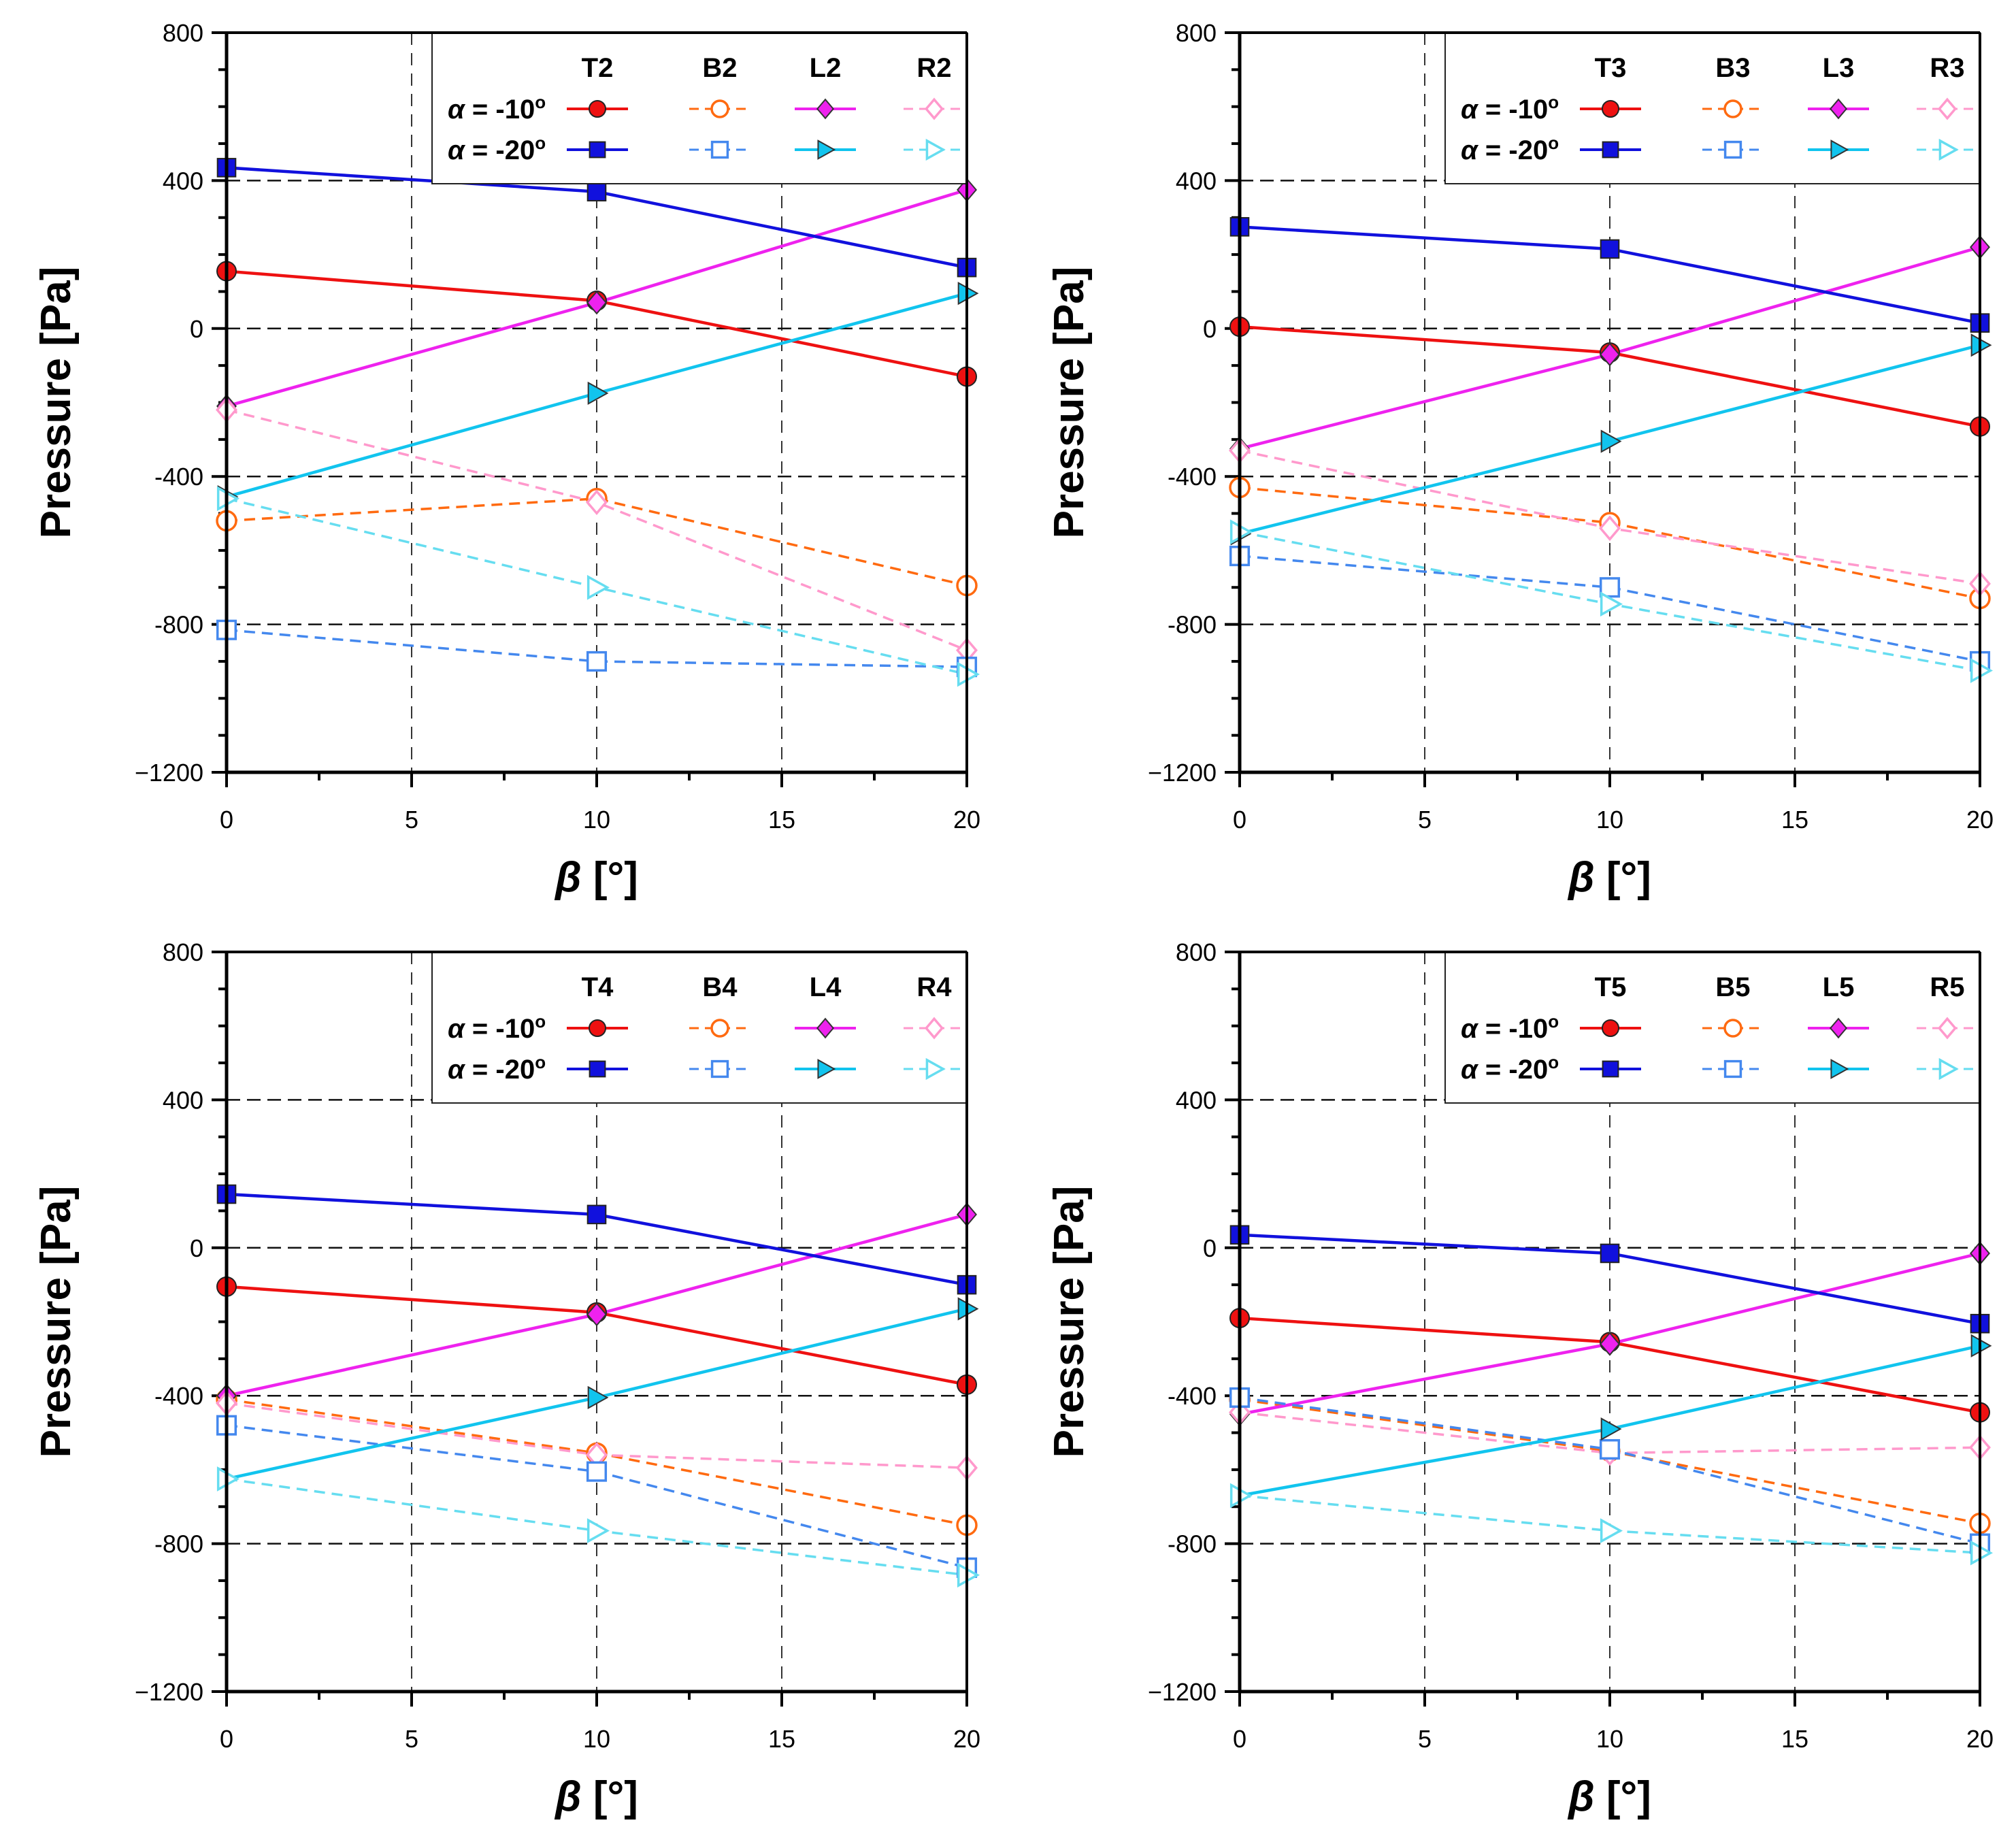 This screenshot has width=2016, height=1844. Describe the element at coordinates (1210, 329) in the screenshot. I see `y-tick-label: 0` at that location.